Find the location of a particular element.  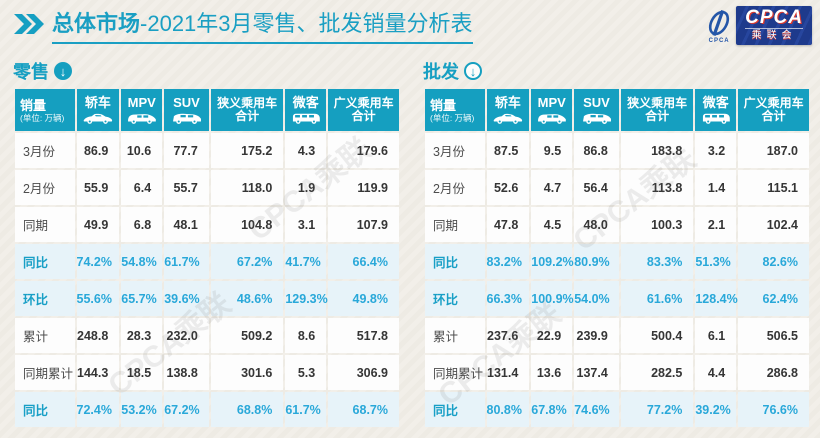

value-cell: 4.7 is located at coordinates (552, 187).